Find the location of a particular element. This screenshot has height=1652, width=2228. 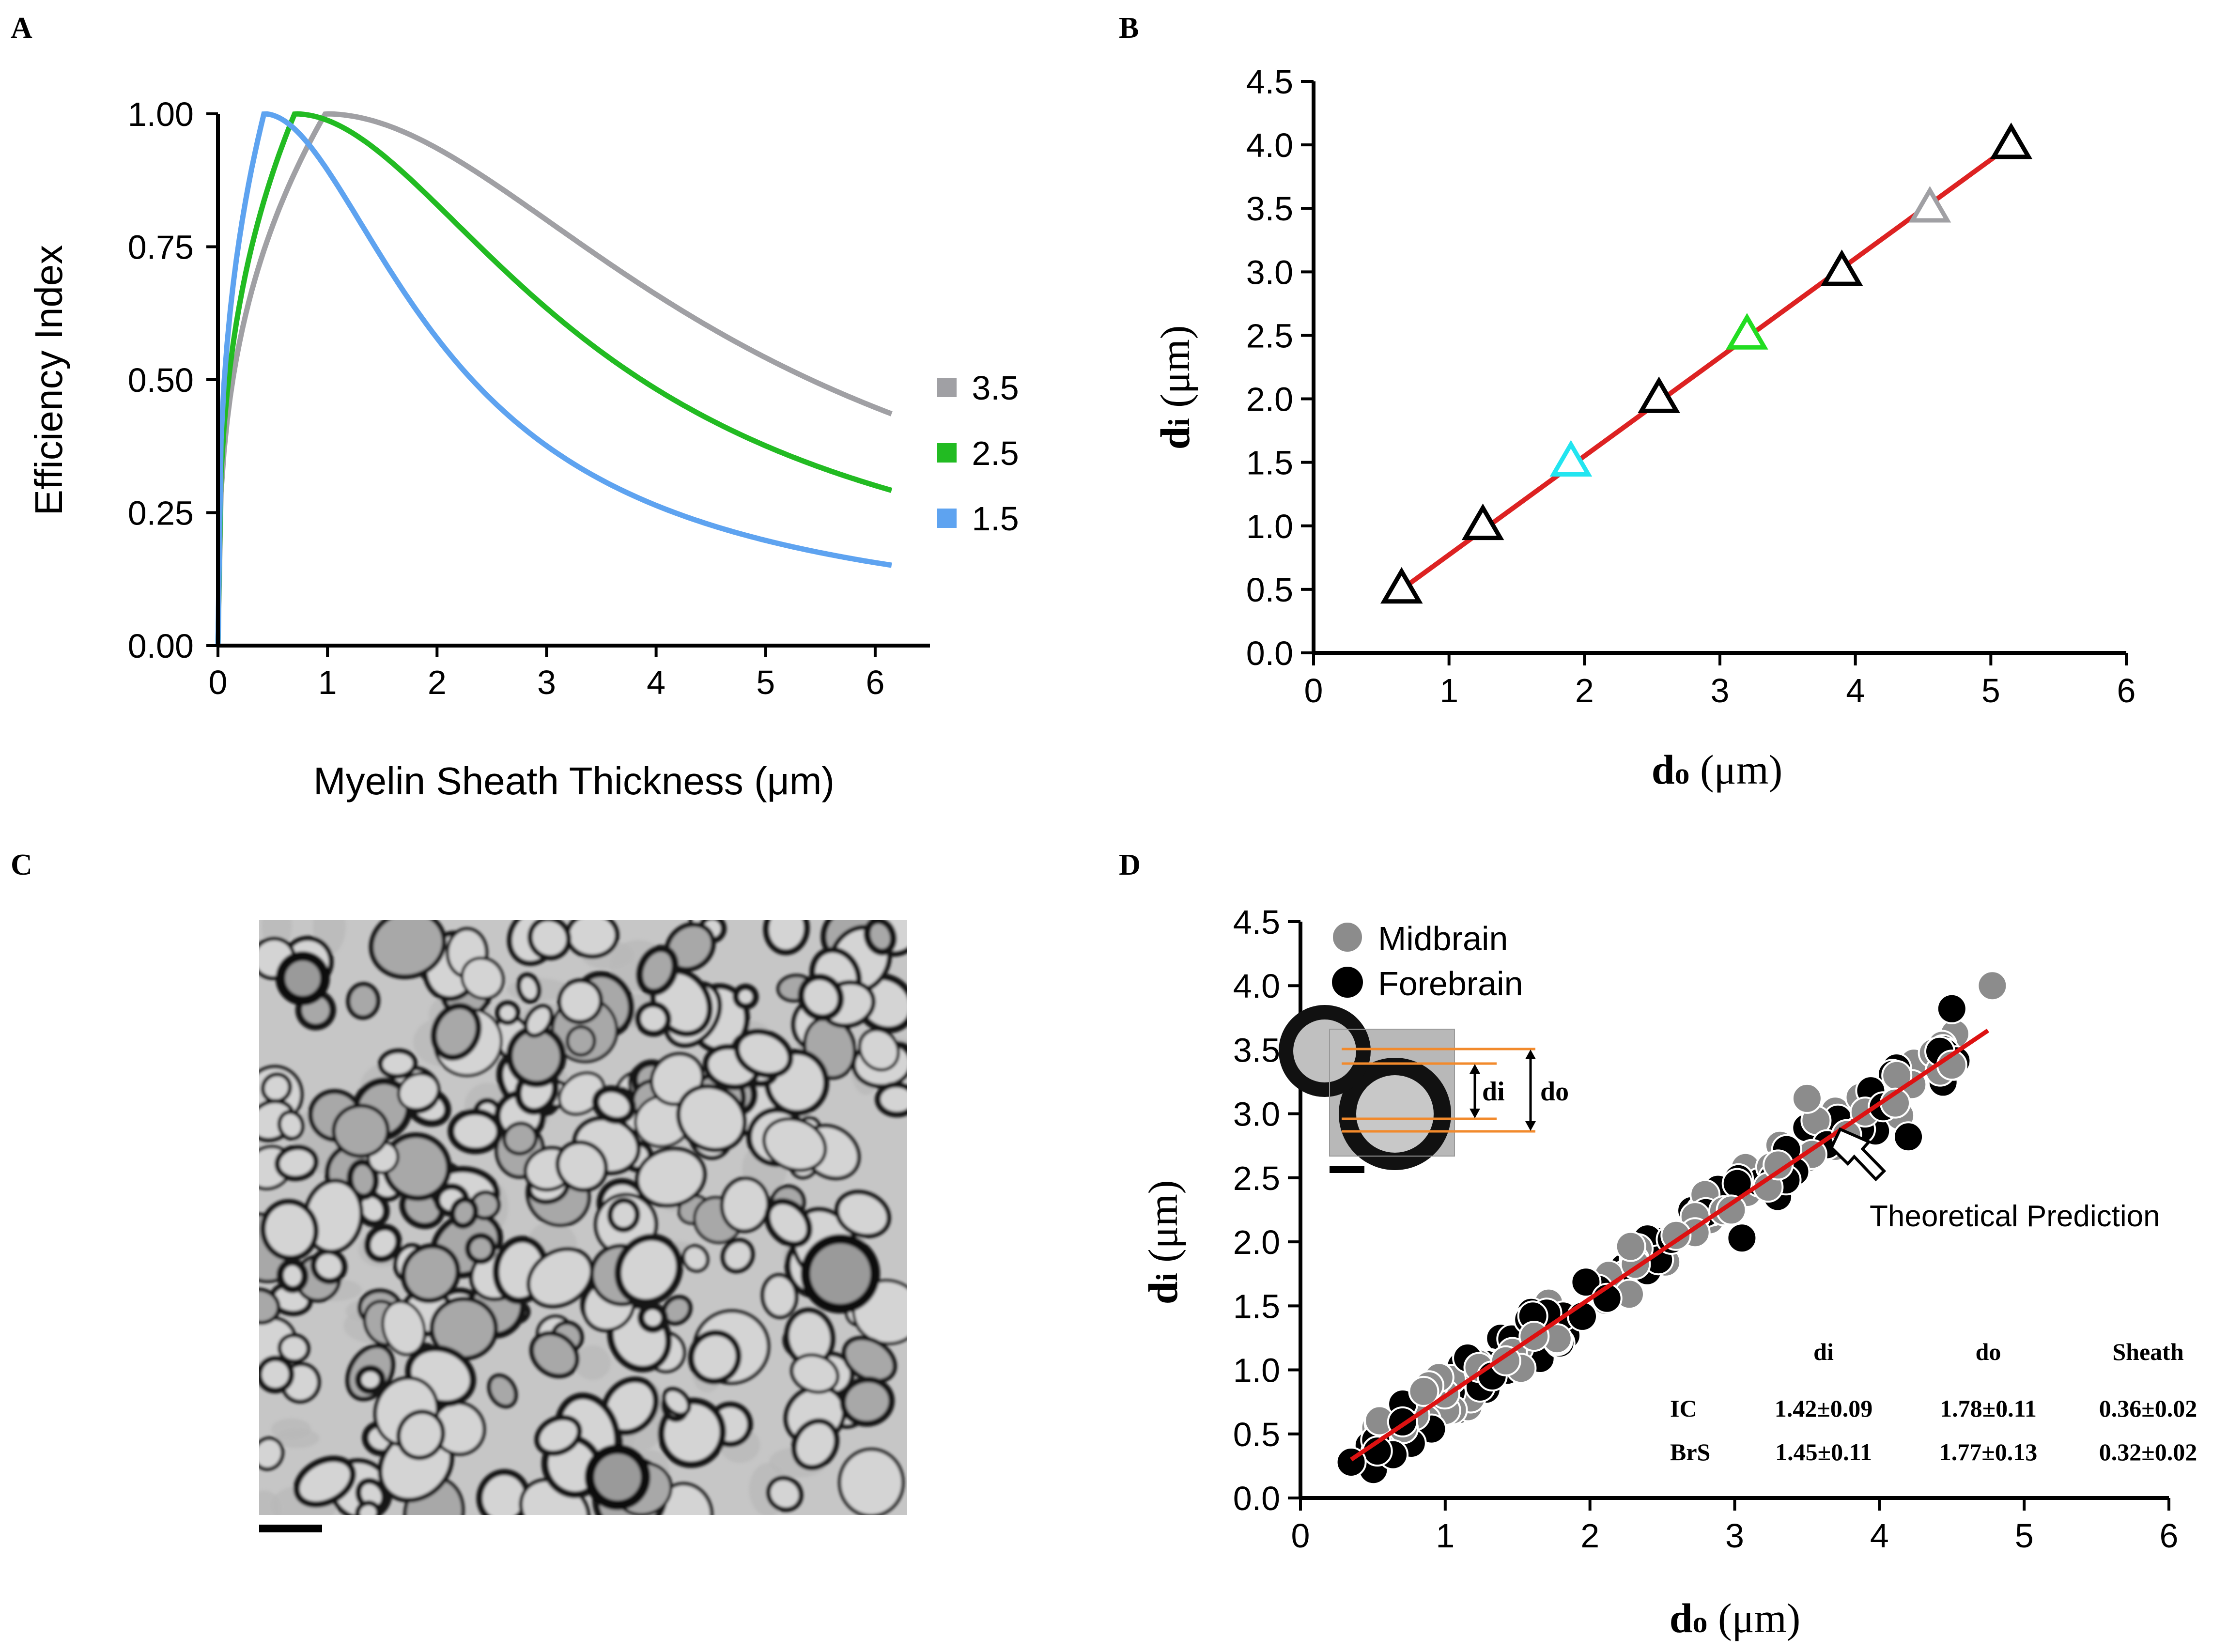

inset-di-arrowhead-top is located at coordinates (1475, 1069).